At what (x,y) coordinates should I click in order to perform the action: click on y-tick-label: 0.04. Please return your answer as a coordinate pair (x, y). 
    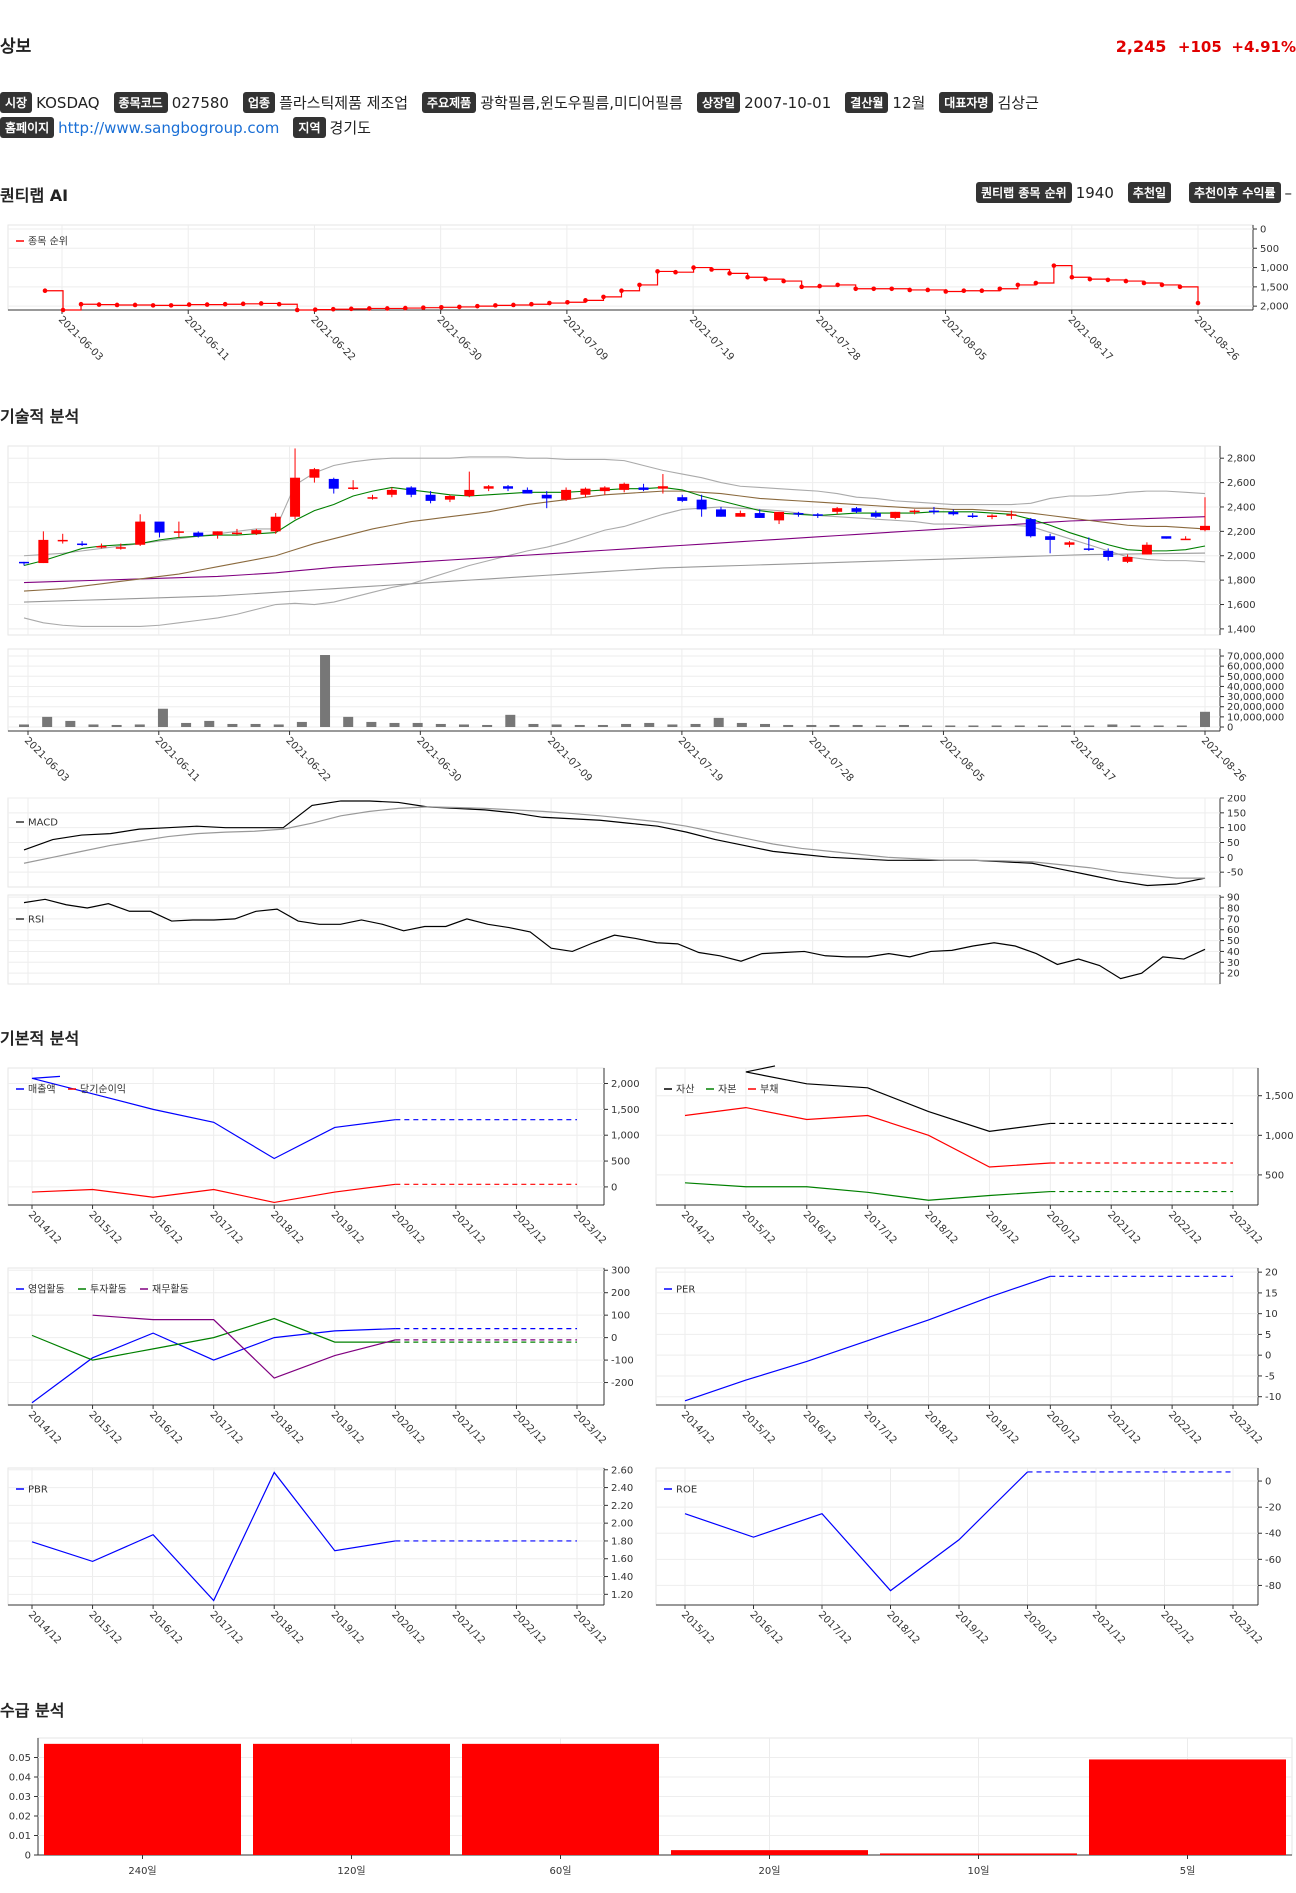
    Looking at the image, I should click on (20, 1778).